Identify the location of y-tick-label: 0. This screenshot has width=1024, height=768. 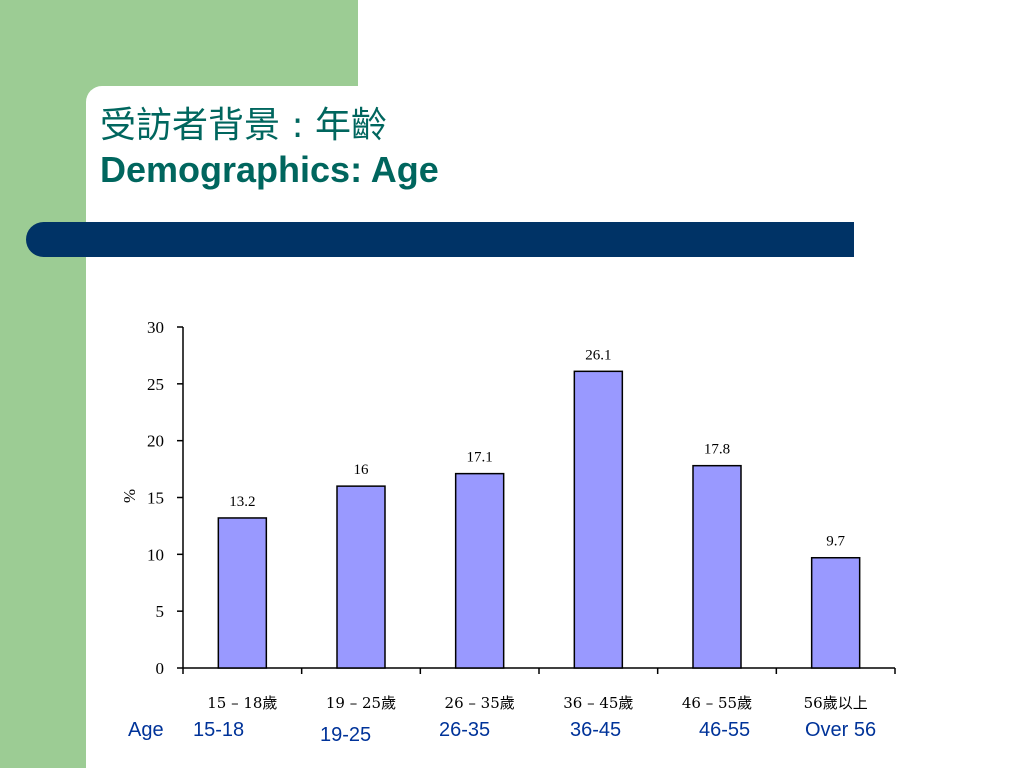
(160, 668).